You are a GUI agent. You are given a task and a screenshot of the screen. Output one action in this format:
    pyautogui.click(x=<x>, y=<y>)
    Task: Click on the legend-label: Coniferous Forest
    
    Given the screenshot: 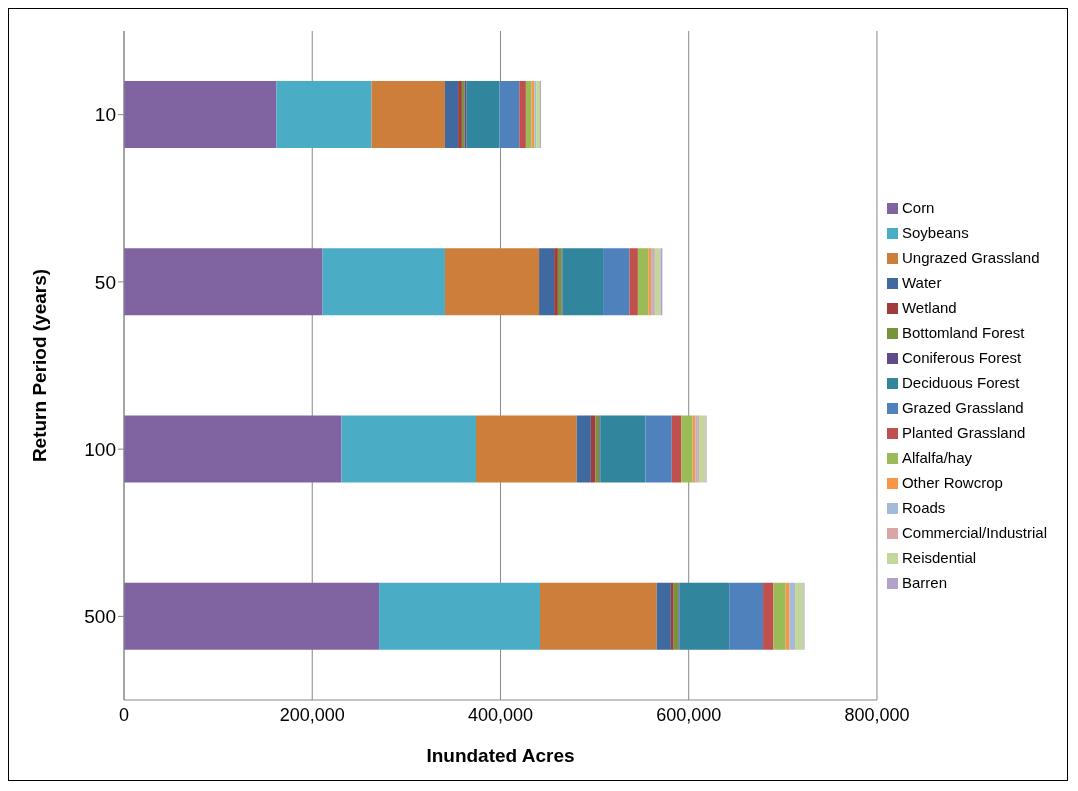 What is the action you would take?
    pyautogui.click(x=961, y=357)
    